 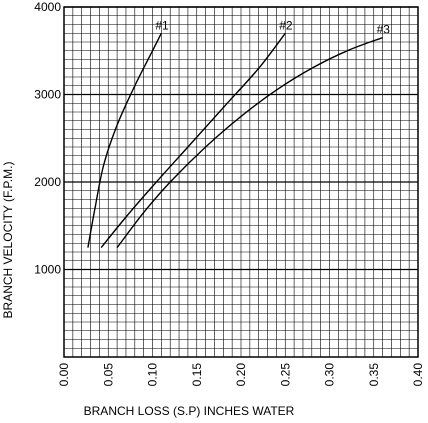 I want to click on y-tick-label: 1000, so click(x=47, y=270).